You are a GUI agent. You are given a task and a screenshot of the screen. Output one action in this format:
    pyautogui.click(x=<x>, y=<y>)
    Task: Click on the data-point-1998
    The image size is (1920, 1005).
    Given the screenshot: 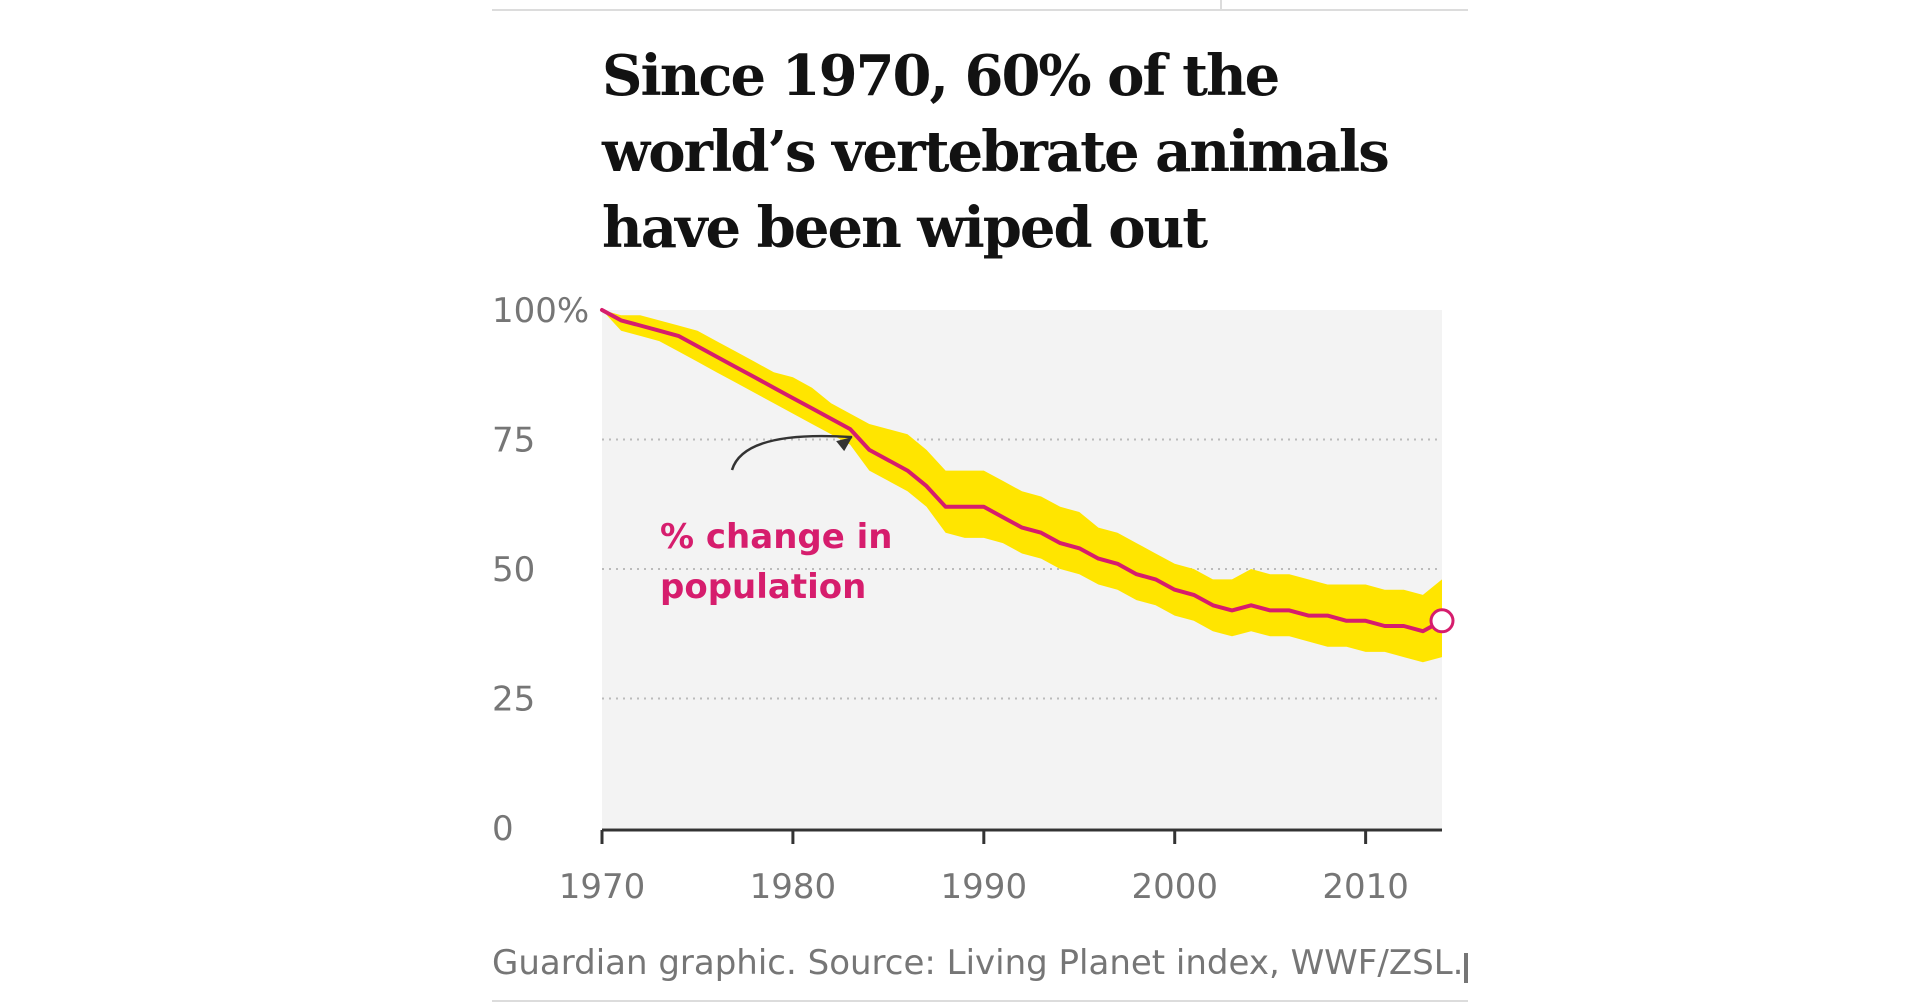 What is the action you would take?
    pyautogui.click(x=1137, y=574)
    